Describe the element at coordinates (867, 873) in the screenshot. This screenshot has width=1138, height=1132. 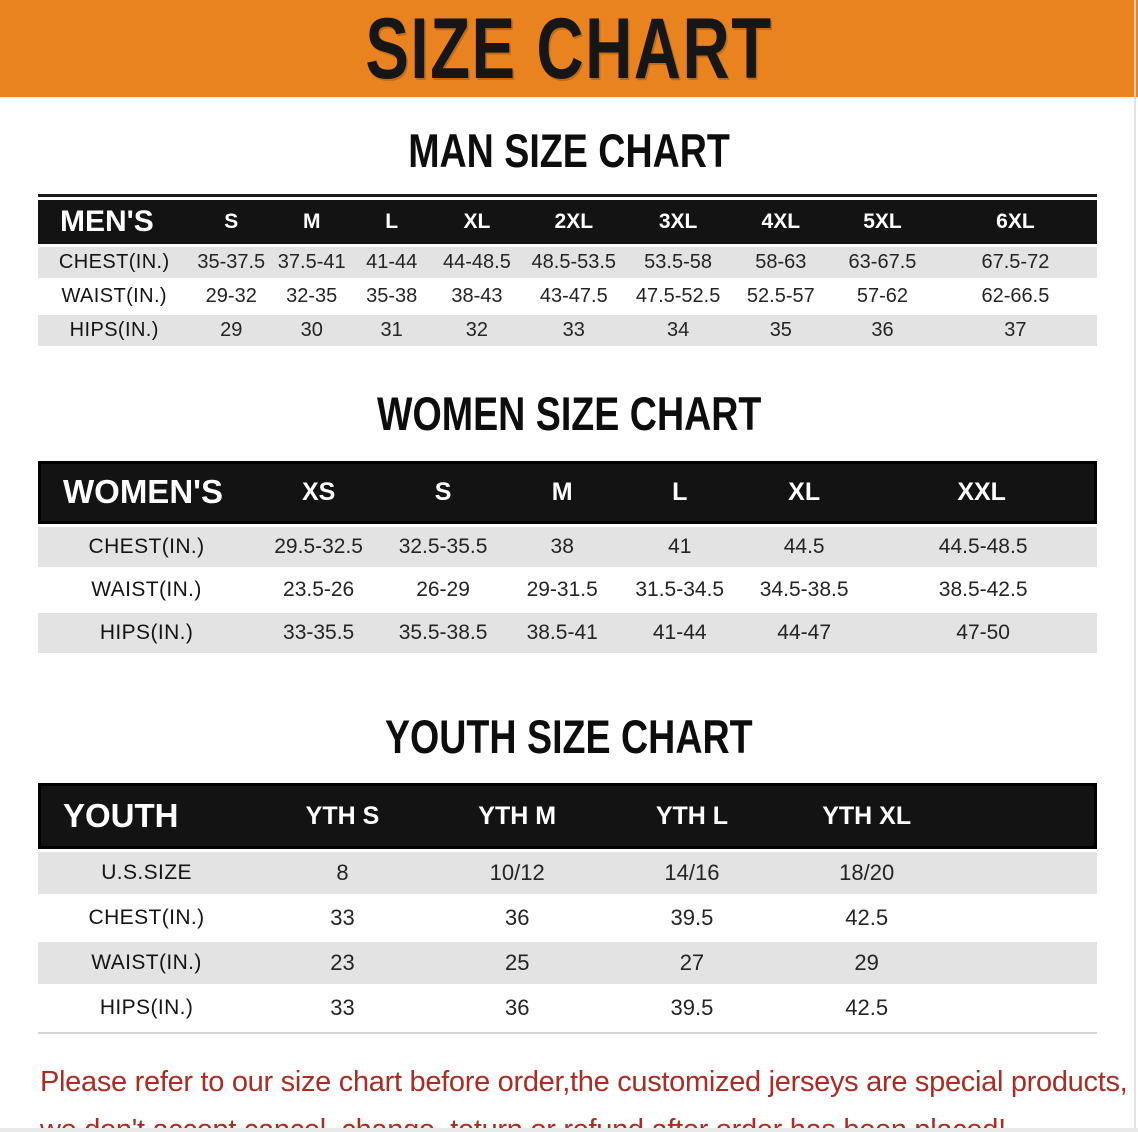
I see `size-value-cell: 18/20` at that location.